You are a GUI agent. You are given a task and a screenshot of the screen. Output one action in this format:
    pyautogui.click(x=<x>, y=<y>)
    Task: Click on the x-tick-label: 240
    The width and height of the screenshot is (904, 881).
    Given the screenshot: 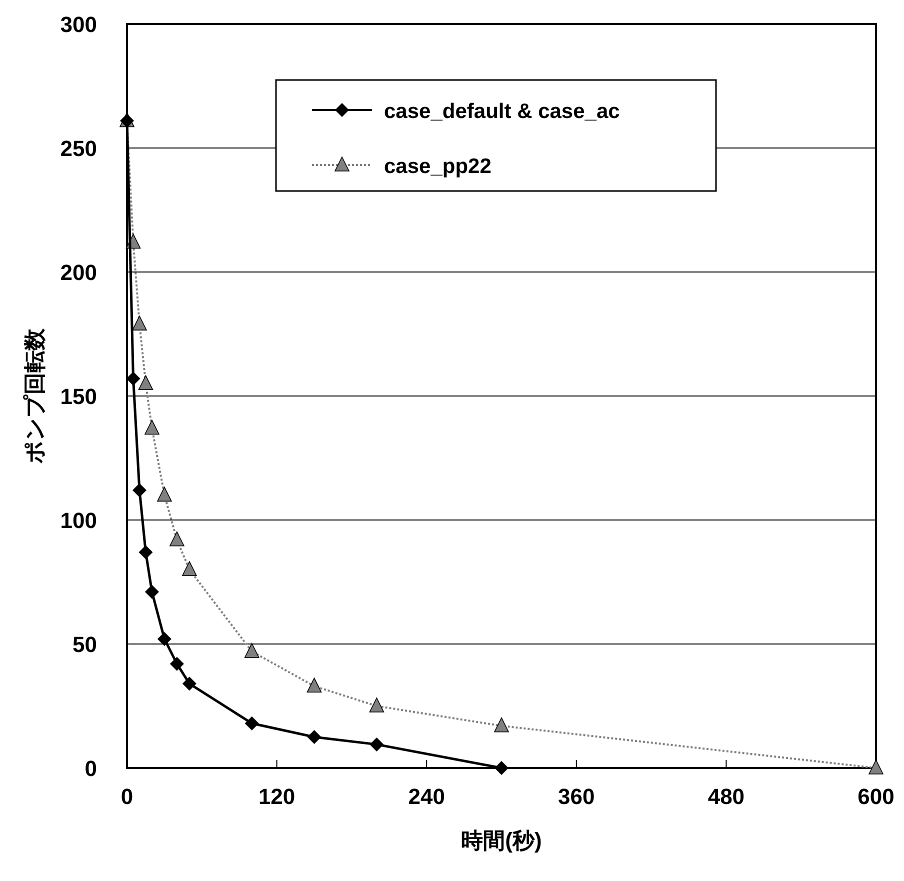 What is the action you would take?
    pyautogui.click(x=426, y=796)
    